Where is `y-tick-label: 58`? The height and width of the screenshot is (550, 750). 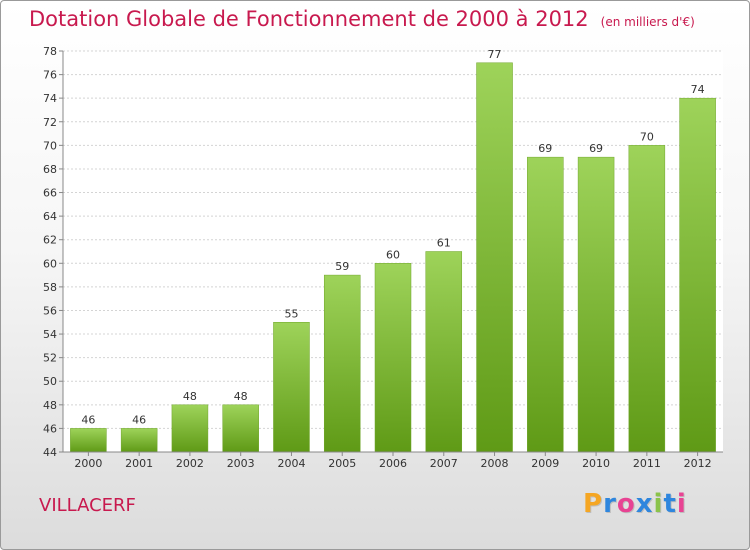 y-tick-label: 58 is located at coordinates (50, 287).